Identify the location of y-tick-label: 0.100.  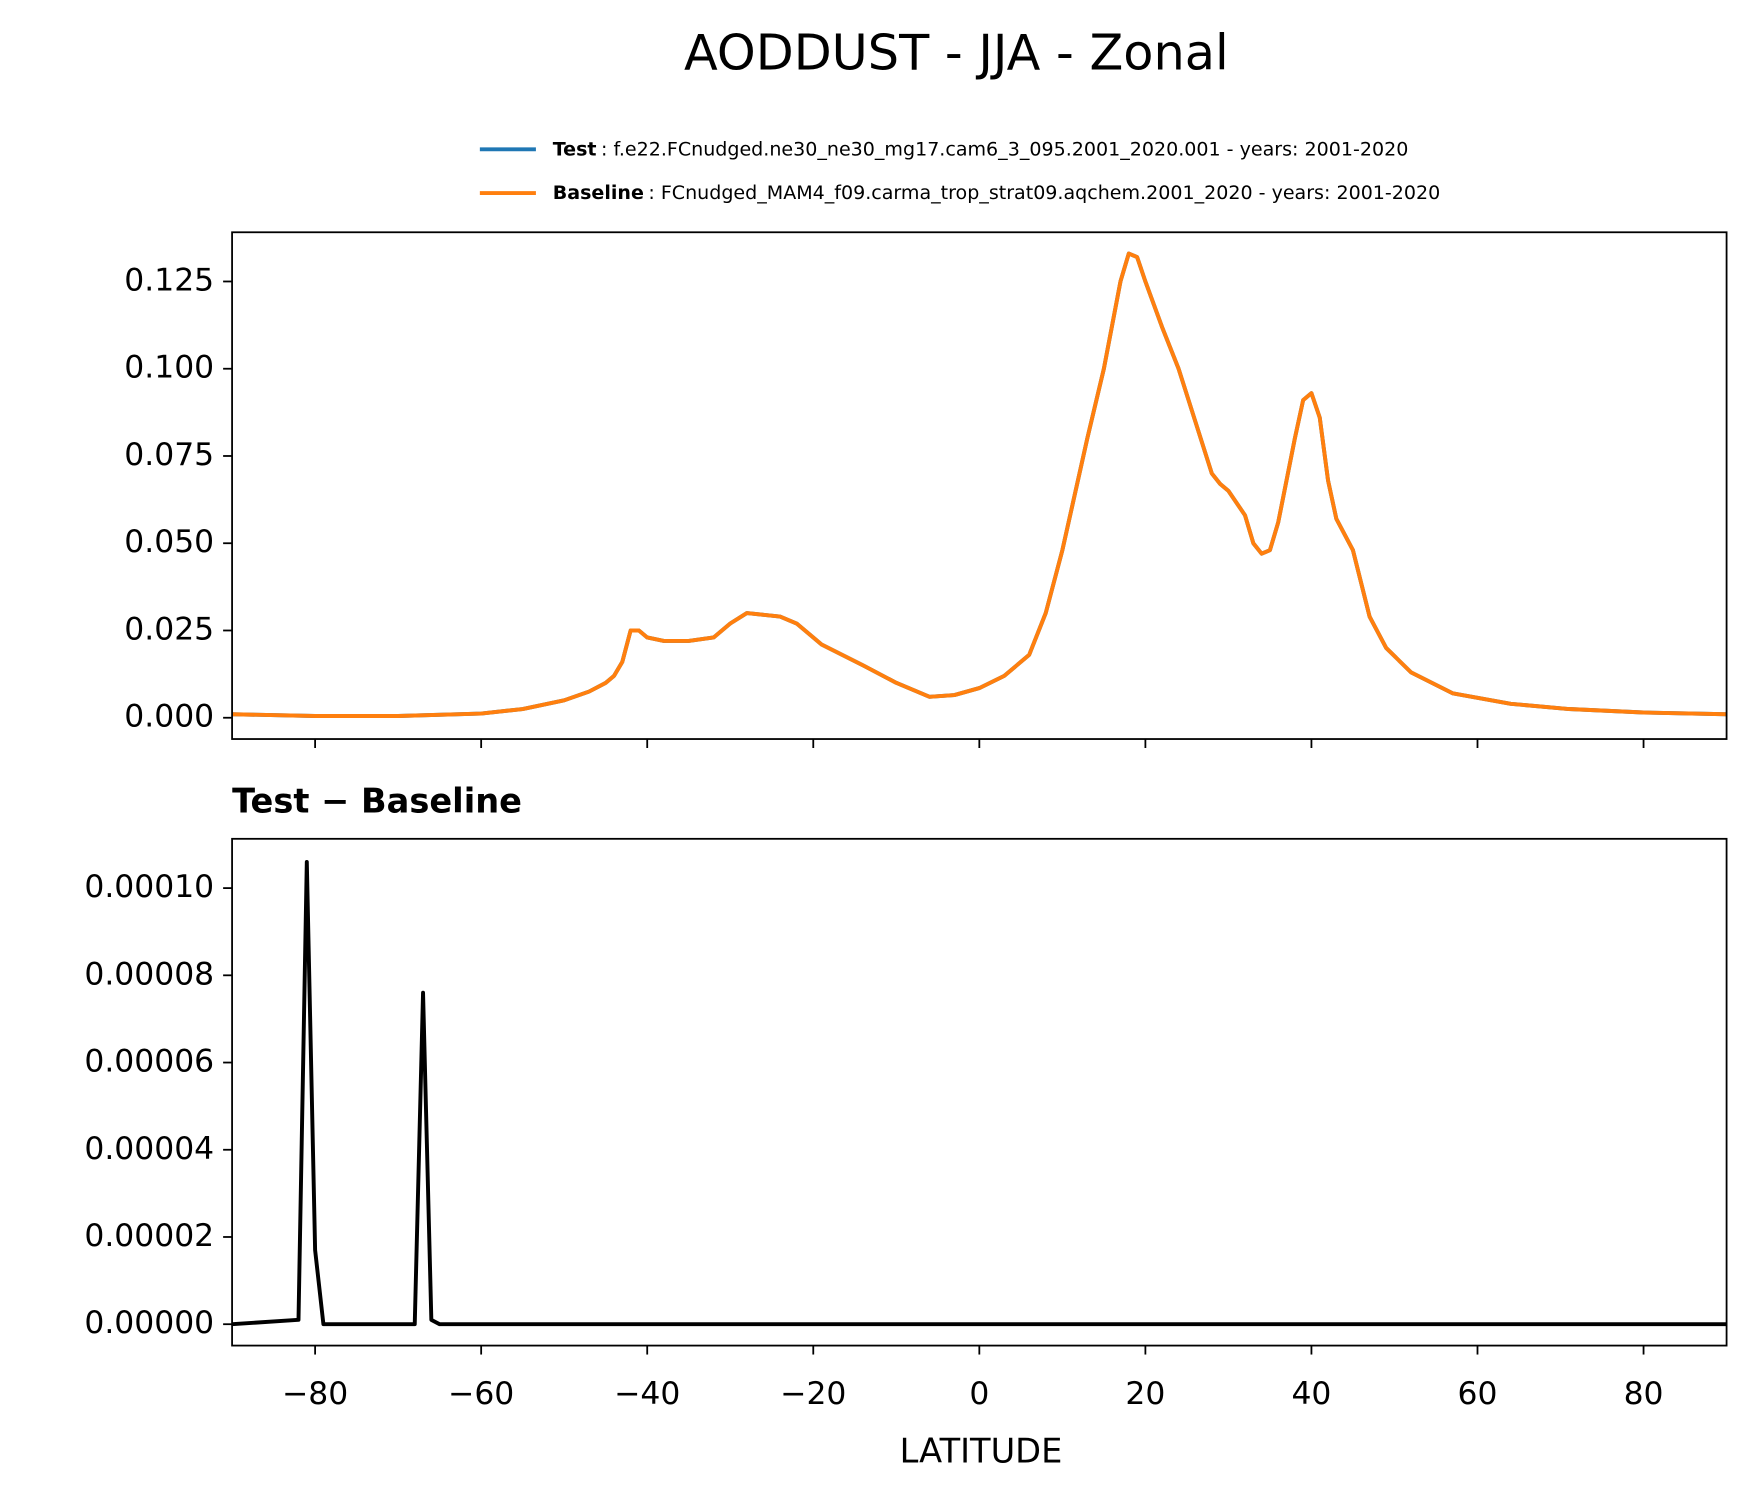
(169, 368).